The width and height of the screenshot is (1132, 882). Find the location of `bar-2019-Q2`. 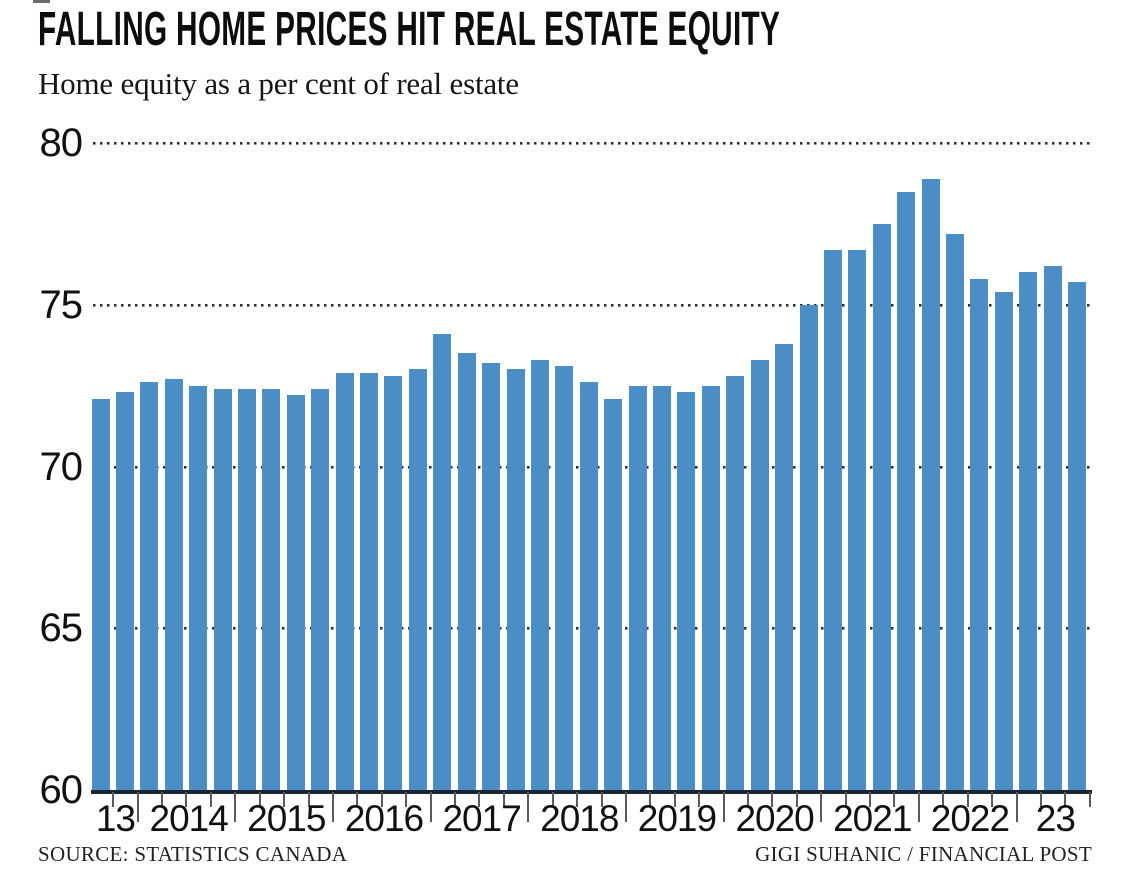

bar-2019-Q2 is located at coordinates (662, 587).